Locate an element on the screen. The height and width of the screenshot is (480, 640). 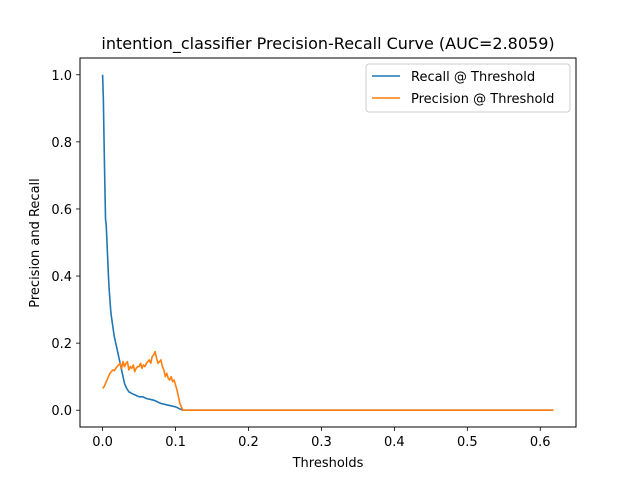
y-axis-ticks: 0.0 0.2 0.4 0.6 0.8 1.0 is located at coordinates (65, 244).